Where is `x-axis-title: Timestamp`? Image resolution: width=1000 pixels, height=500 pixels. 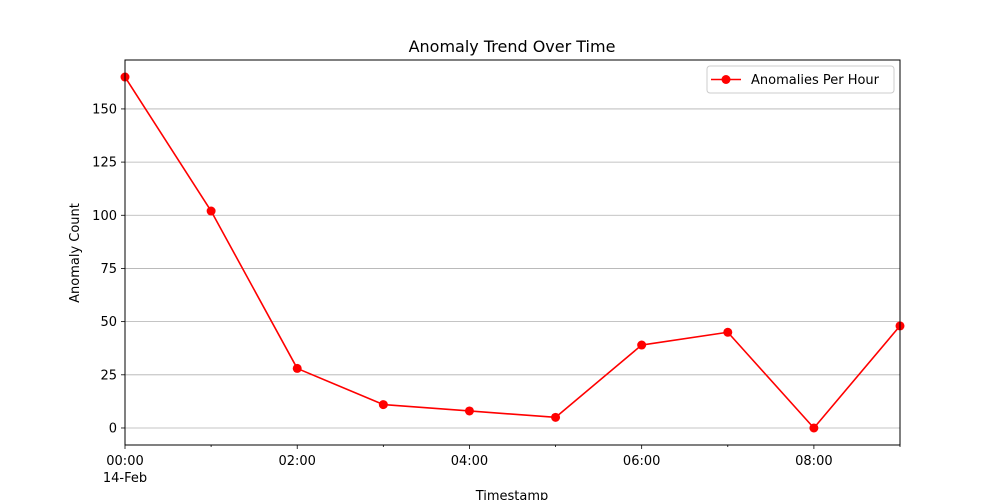
x-axis-title: Timestamp is located at coordinates (512, 494).